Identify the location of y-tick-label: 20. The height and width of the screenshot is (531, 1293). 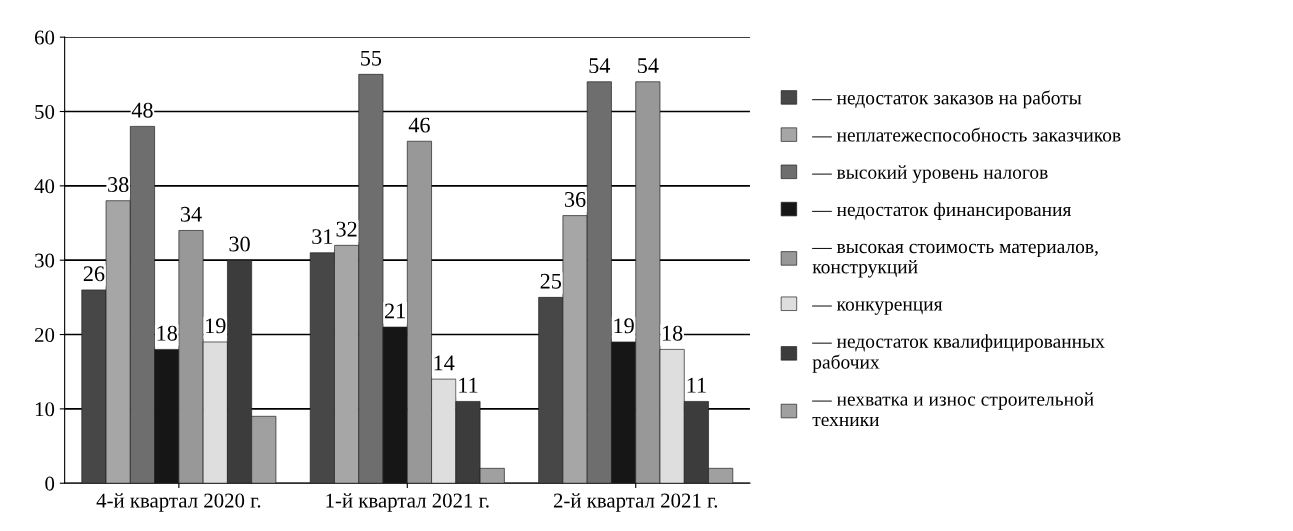
(45, 334).